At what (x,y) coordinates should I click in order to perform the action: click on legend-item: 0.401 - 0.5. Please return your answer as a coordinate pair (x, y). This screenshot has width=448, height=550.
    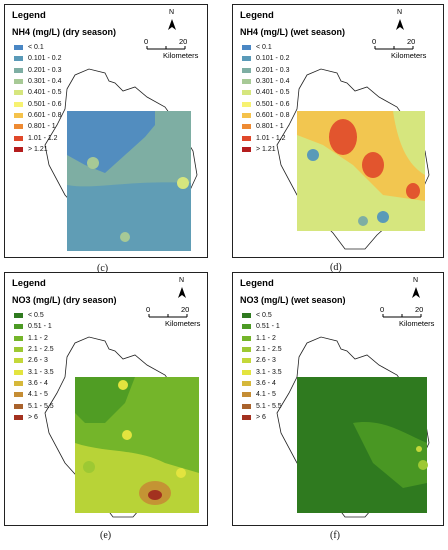
    Looking at the image, I should click on (265, 92).